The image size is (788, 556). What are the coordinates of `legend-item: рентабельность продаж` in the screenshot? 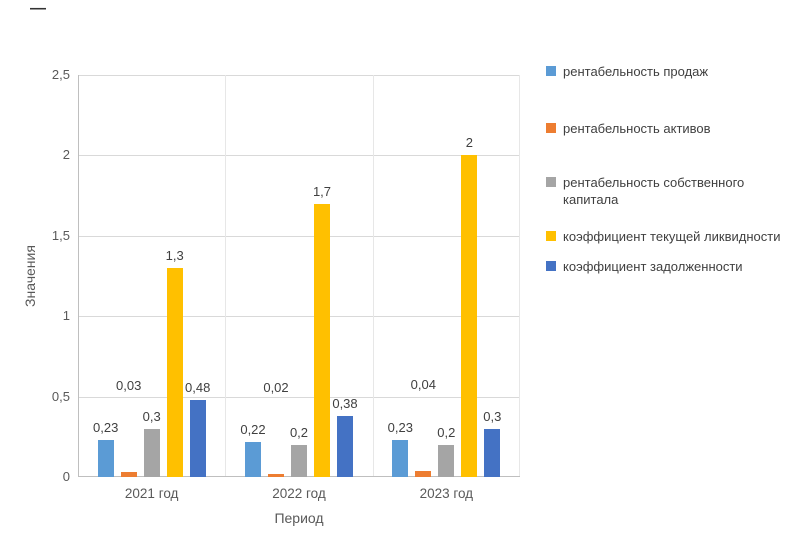 It's located at (665, 71).